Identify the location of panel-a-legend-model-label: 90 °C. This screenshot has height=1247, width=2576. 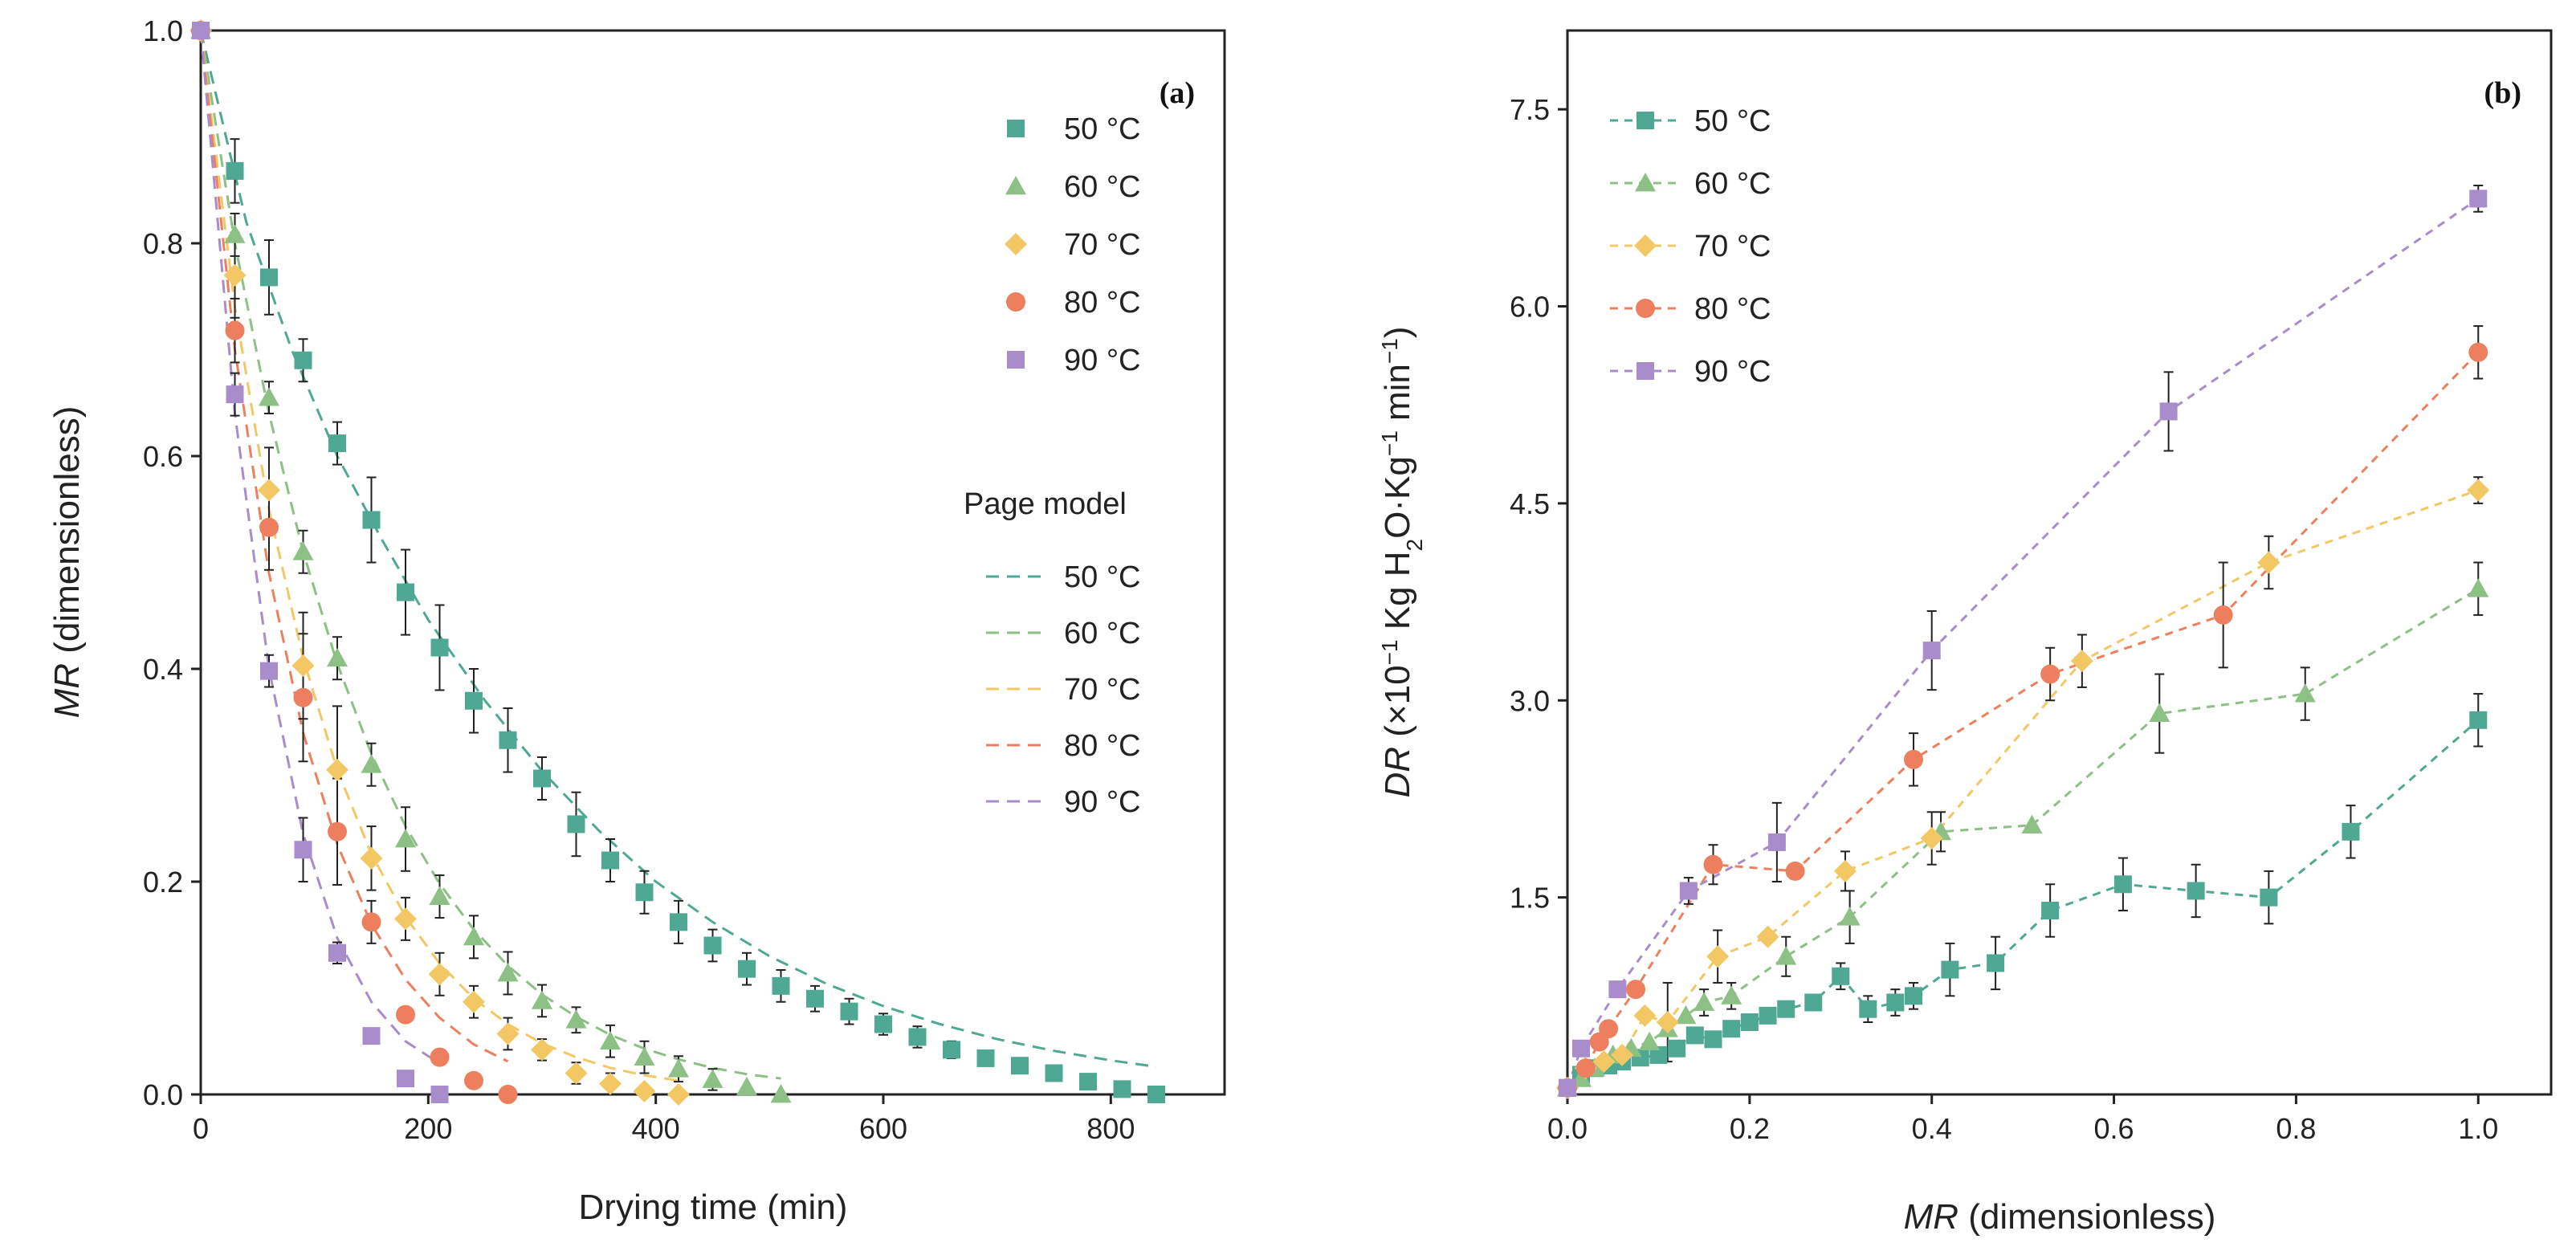
(1102, 802).